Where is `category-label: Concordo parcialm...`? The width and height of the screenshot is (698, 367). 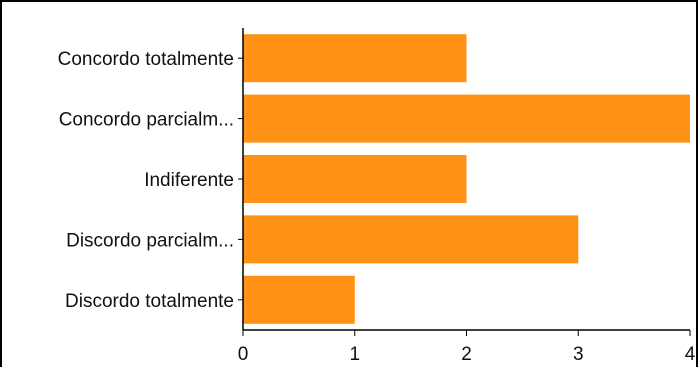 category-label: Concordo parcialm... is located at coordinates (146, 120).